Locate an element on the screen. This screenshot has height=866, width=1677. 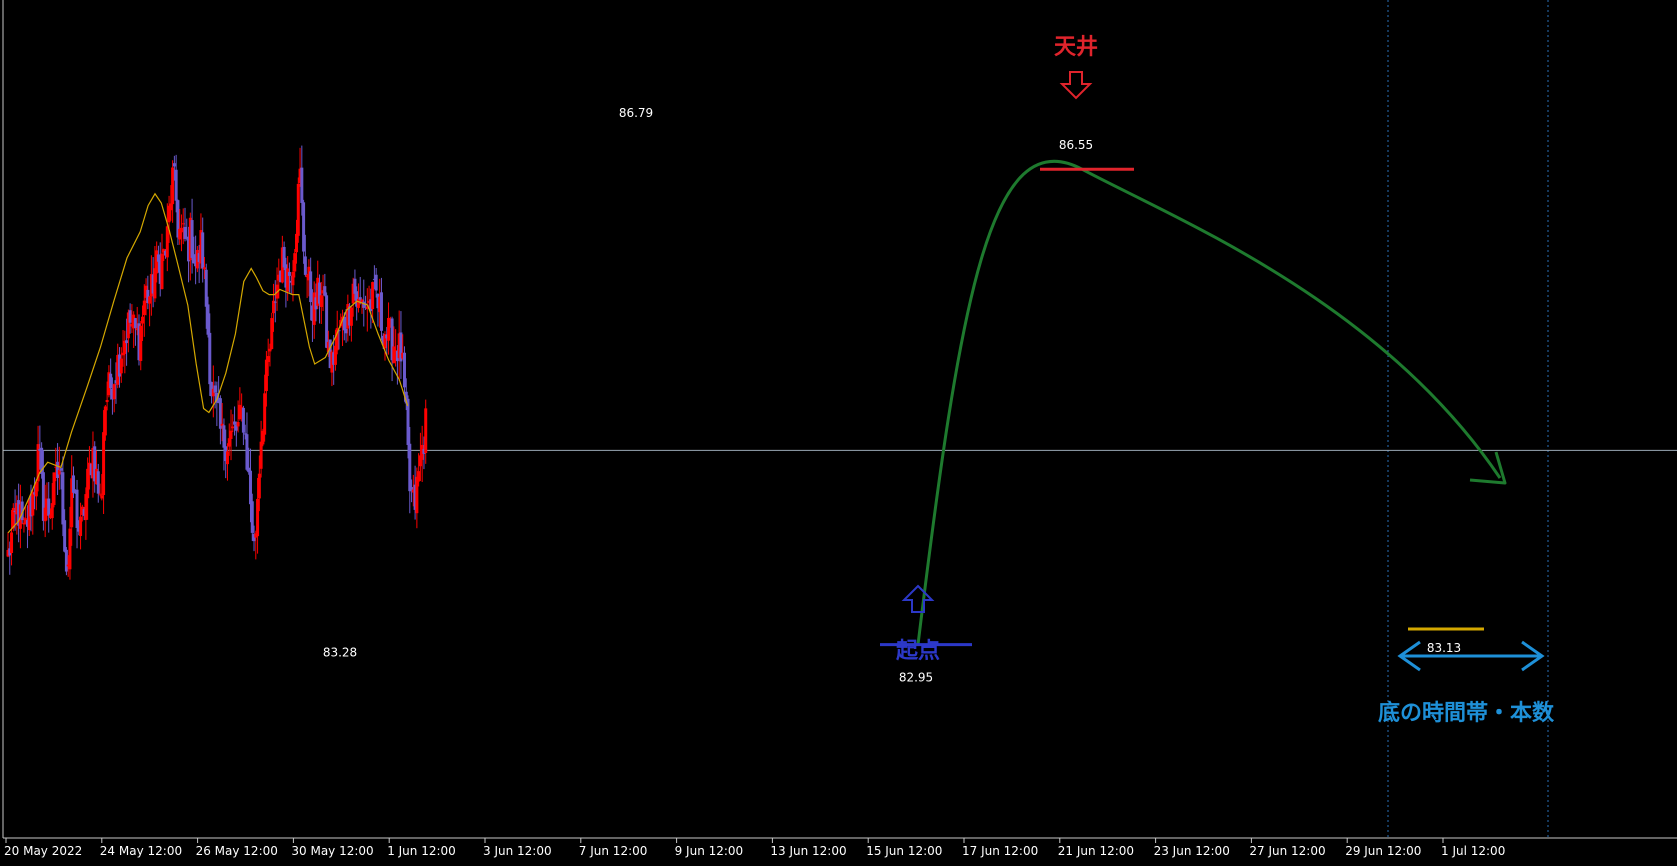
x-tick-label: 20 May 2022 is located at coordinates (43, 851).